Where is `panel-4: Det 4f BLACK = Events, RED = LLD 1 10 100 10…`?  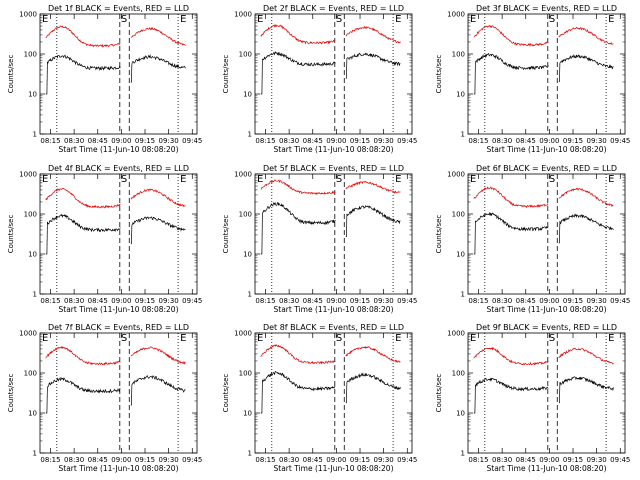
panel-4: Det 4f BLACK = Events, RED = LLD 1 10 100 10… is located at coordinates (104, 239).